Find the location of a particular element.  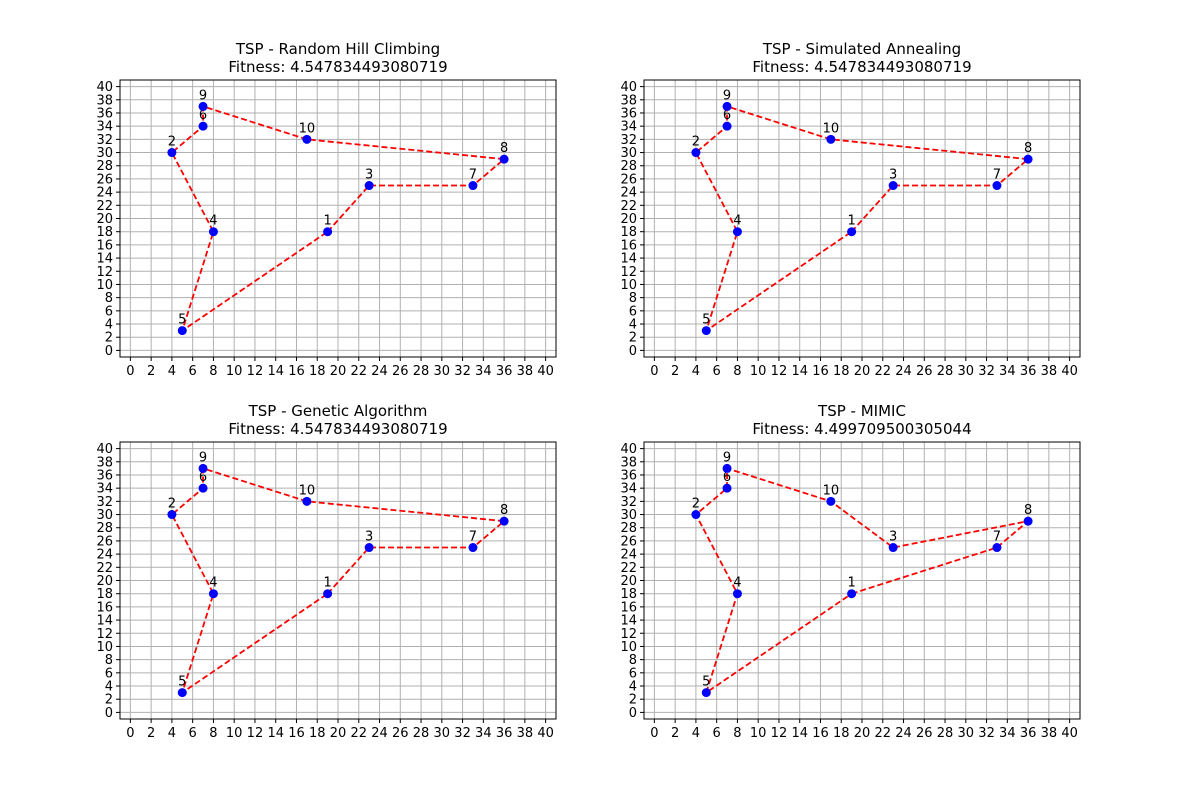

y-tick-label: 36 is located at coordinates (104, 475).